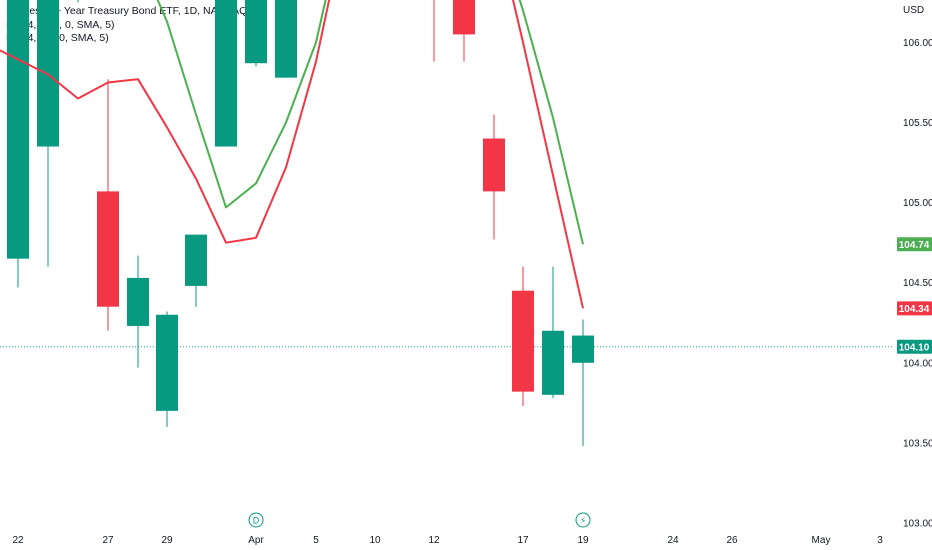 Image resolution: width=932 pixels, height=550 pixels. I want to click on x-tick-label: 26, so click(732, 540).